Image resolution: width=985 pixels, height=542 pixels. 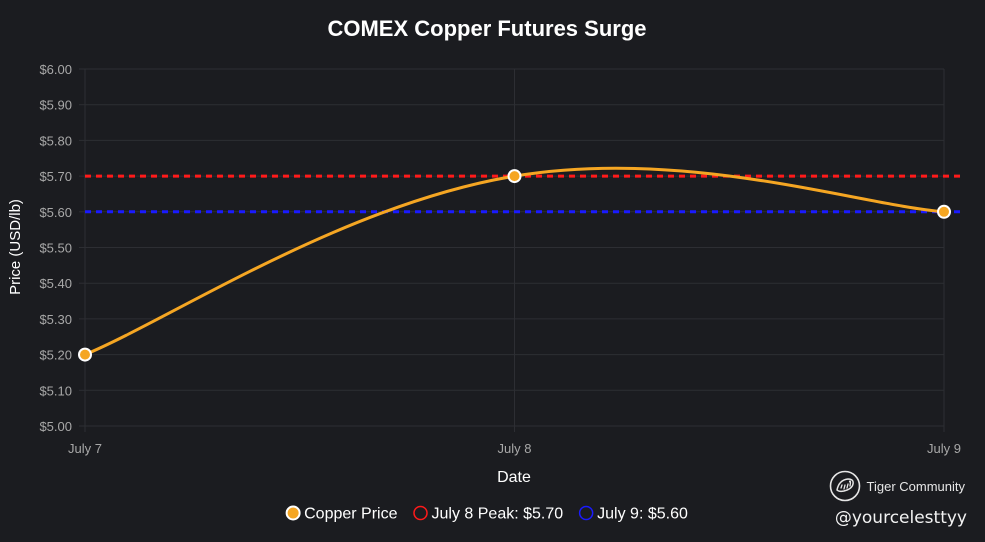 What do you see at coordinates (944, 448) in the screenshot?
I see `x-tick-label: July 9` at bounding box center [944, 448].